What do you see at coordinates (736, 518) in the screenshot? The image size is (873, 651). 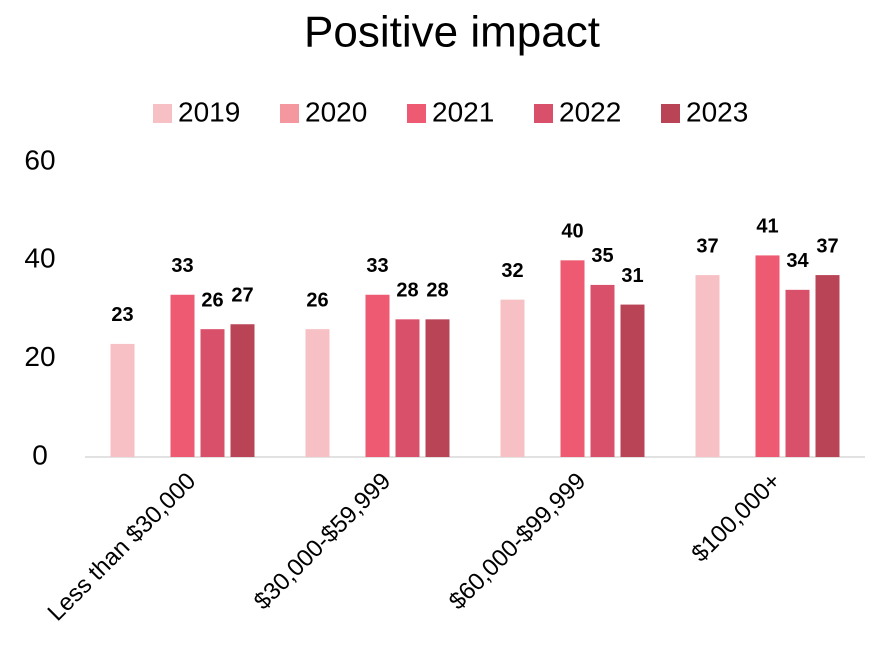 I see `x-tick-label: $100,000+` at bounding box center [736, 518].